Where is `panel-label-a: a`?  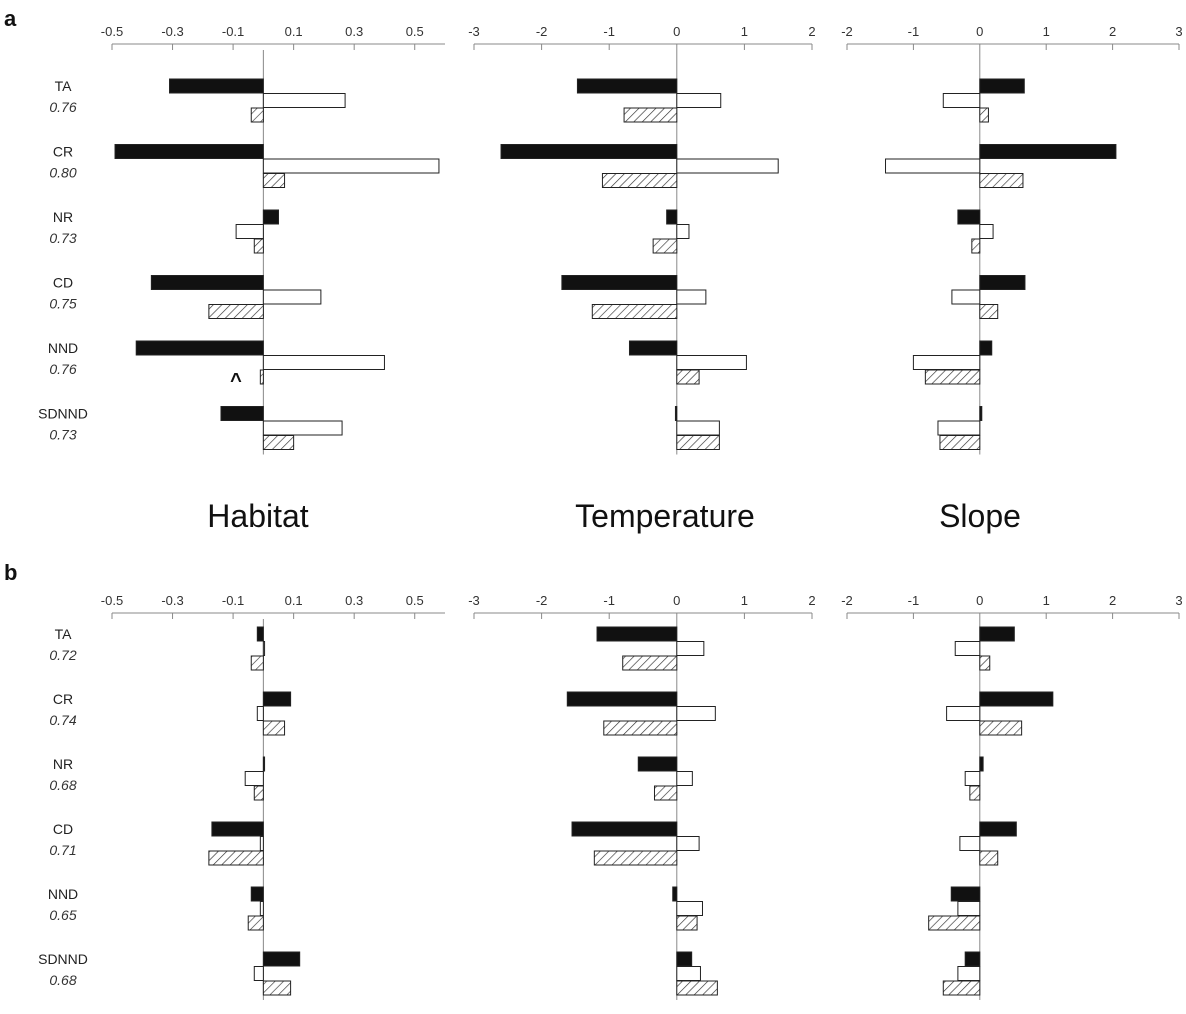 panel-label-a: a is located at coordinates (10, 18).